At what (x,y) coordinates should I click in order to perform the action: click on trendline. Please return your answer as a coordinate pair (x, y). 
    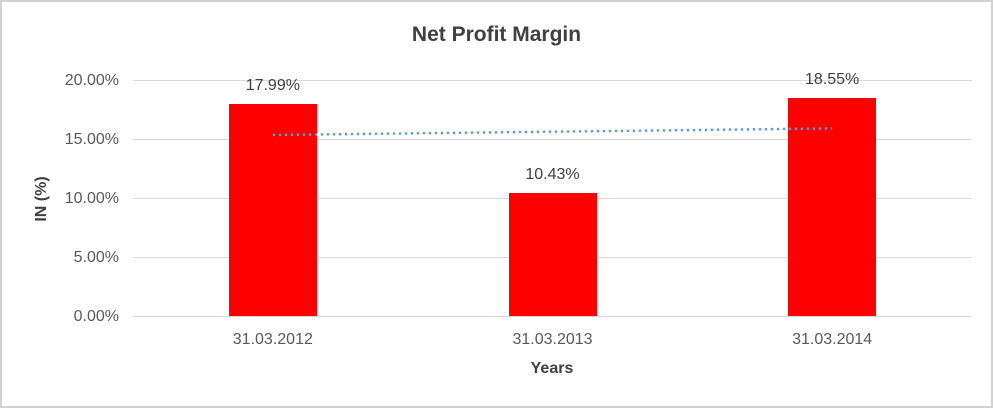
    Looking at the image, I should click on (552, 132).